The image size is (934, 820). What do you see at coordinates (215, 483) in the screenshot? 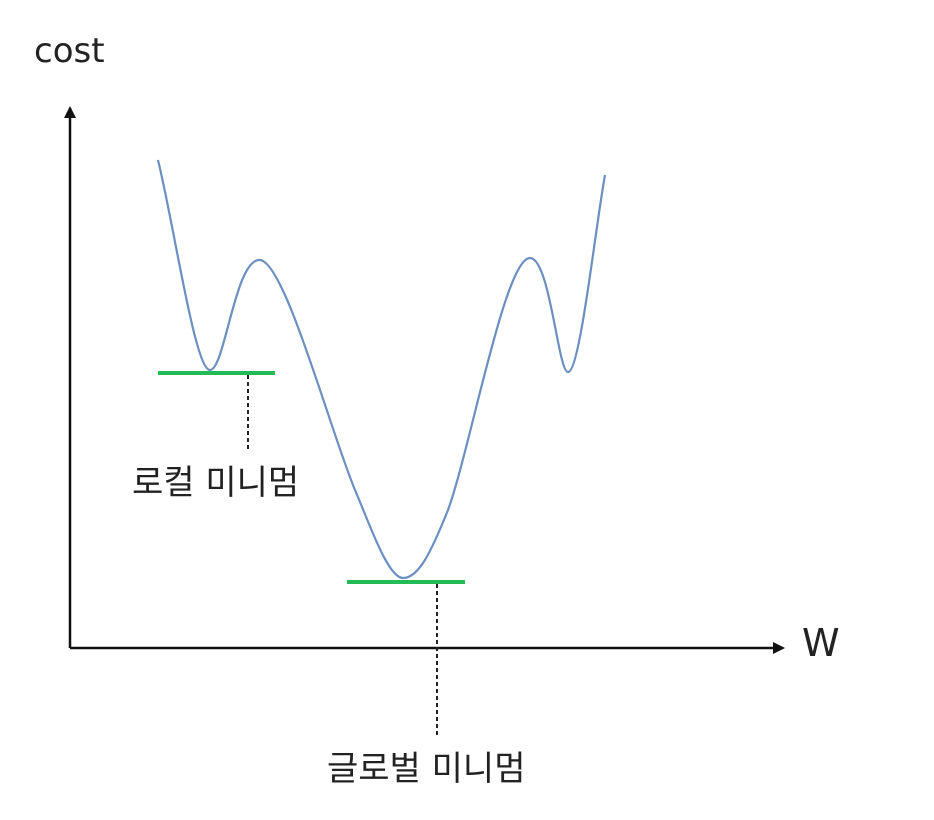
I see `local-minimum-label: 로컬 미니멈` at bounding box center [215, 483].